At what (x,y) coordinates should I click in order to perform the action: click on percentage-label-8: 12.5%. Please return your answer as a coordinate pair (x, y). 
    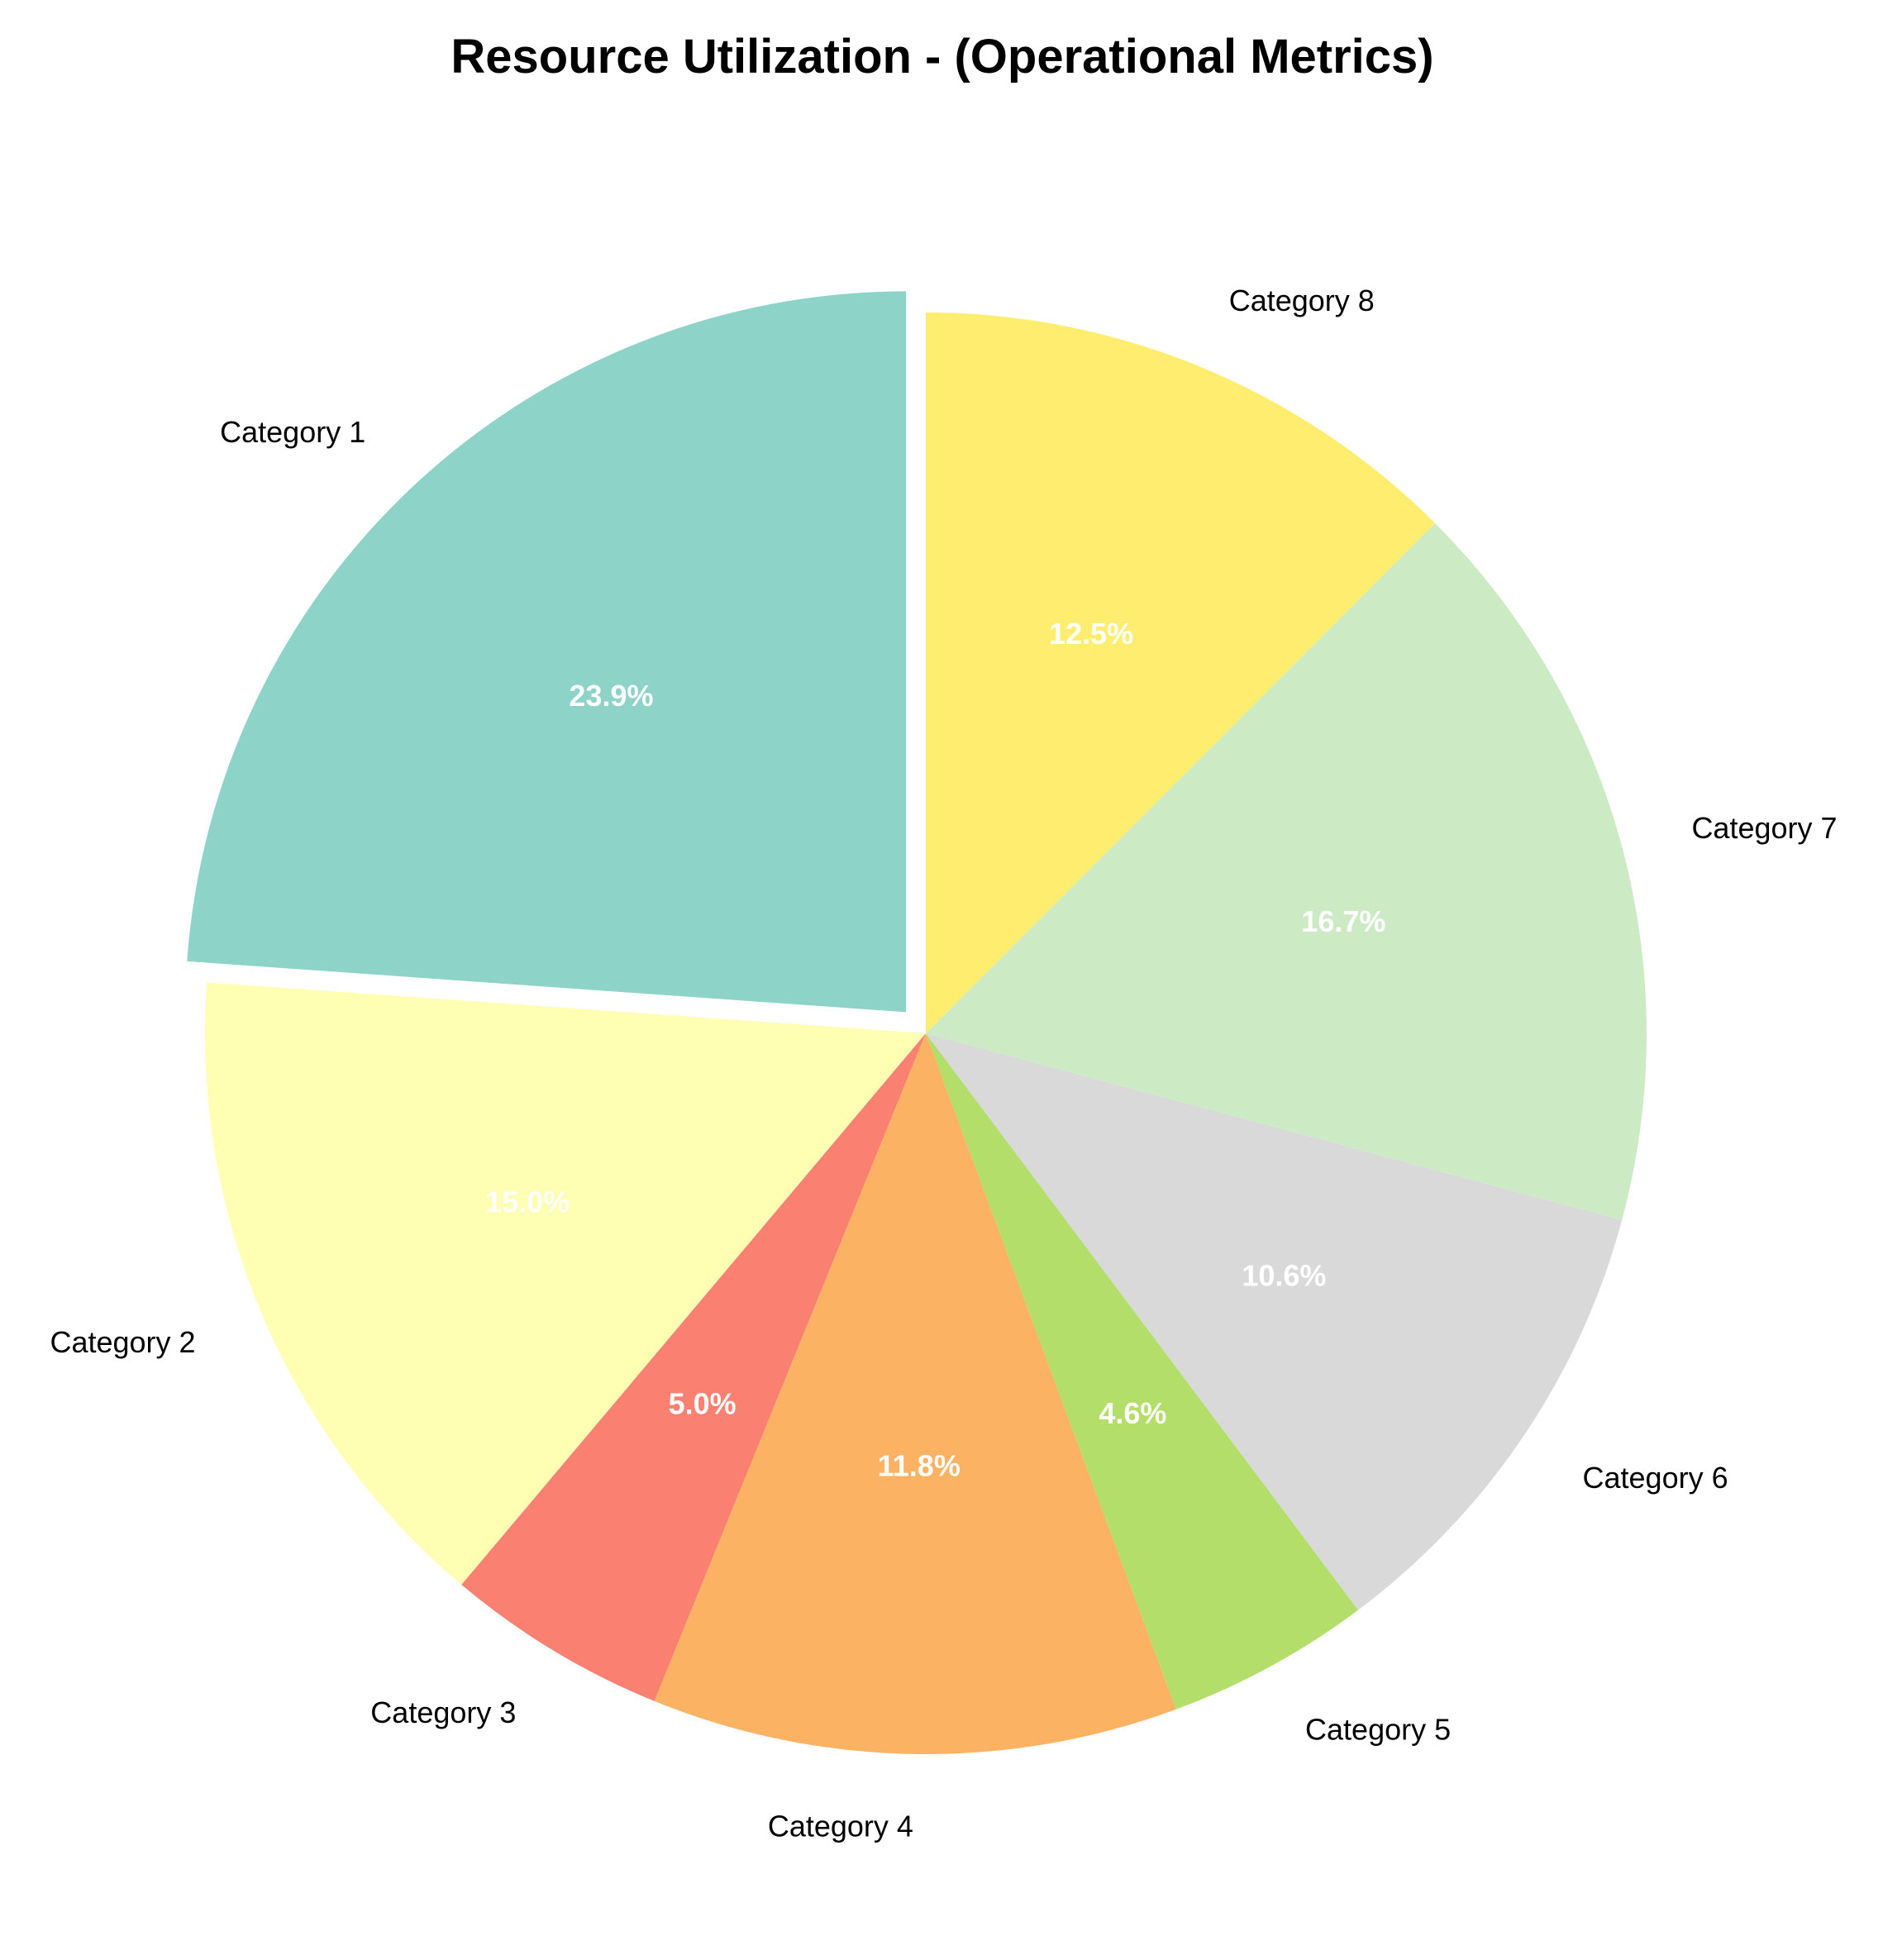
    Looking at the image, I should click on (1091, 634).